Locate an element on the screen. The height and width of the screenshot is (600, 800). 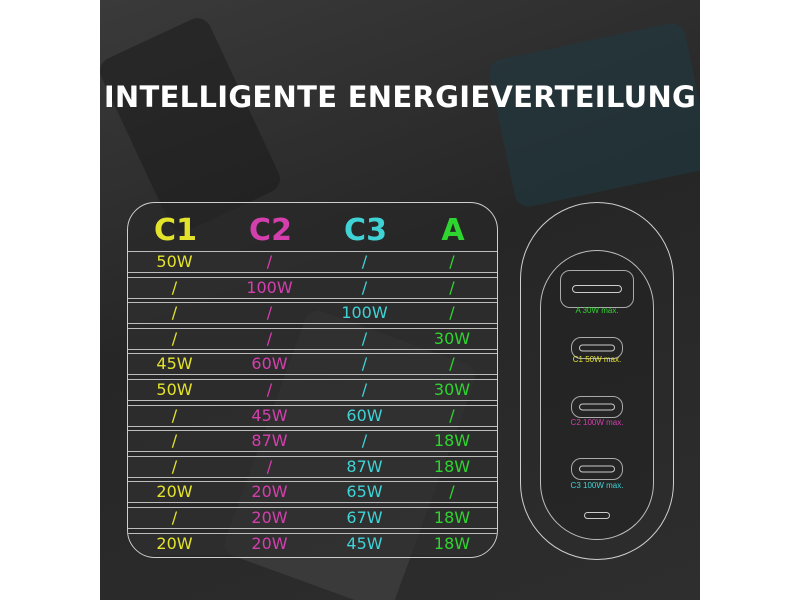
table-row: / / 100W / is located at coordinates (312, 313).